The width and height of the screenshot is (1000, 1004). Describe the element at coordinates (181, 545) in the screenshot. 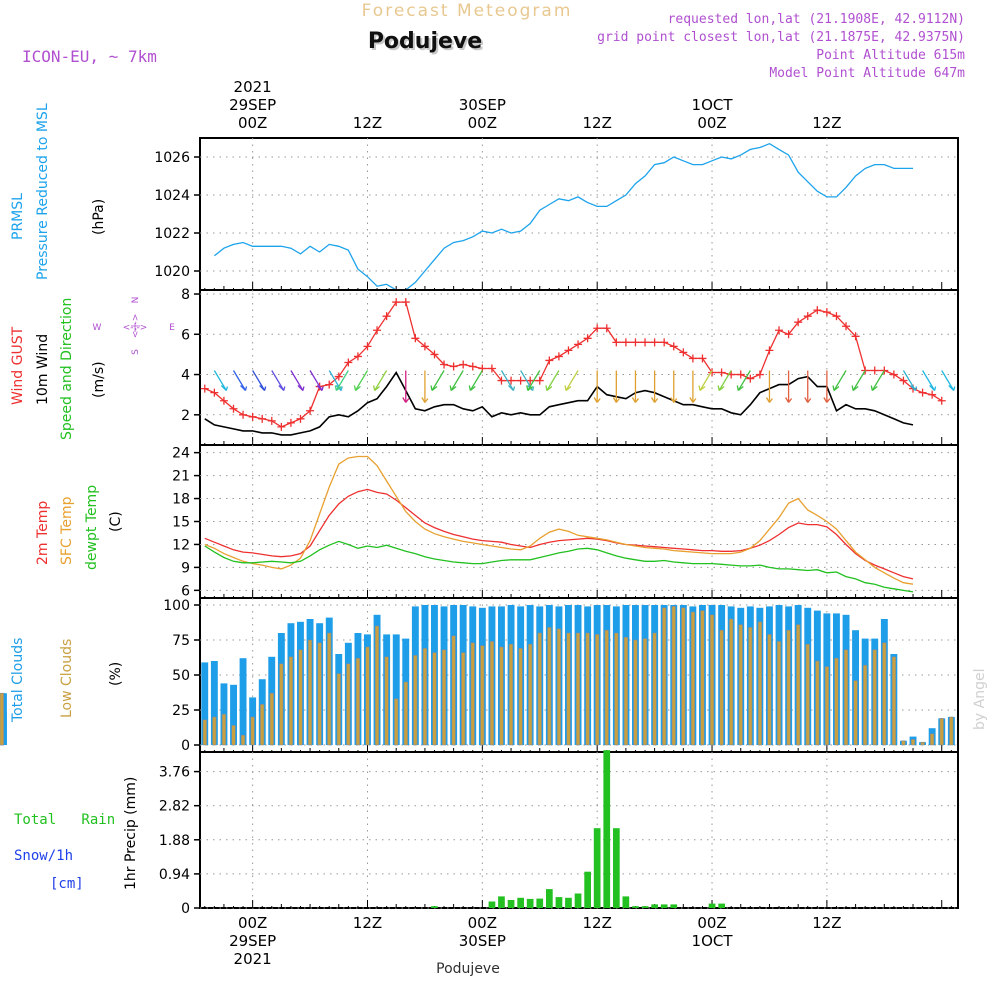

I see `y-tick-label: 12` at that location.